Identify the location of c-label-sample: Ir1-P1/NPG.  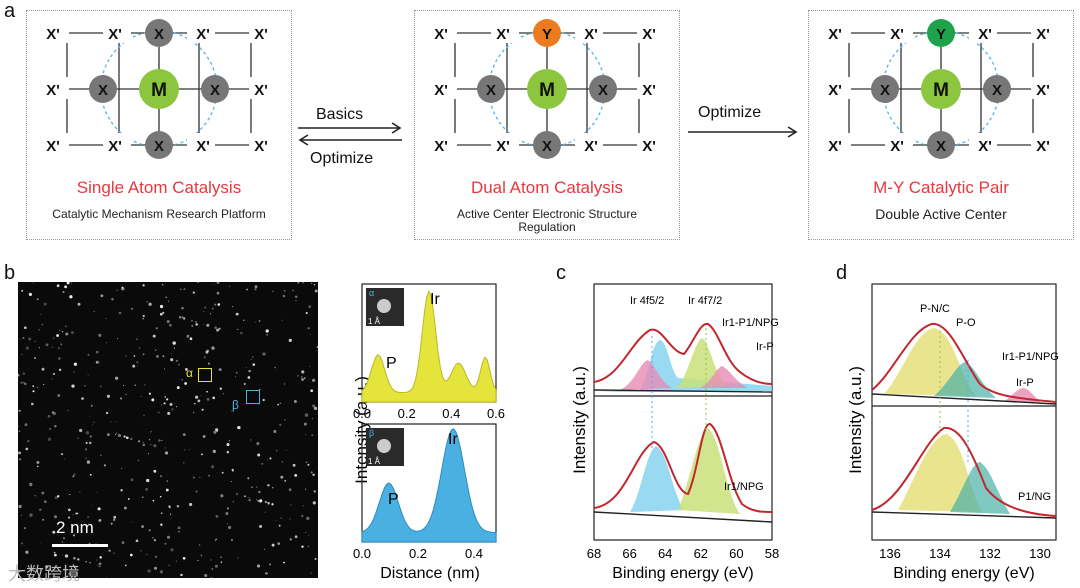
(750, 323).